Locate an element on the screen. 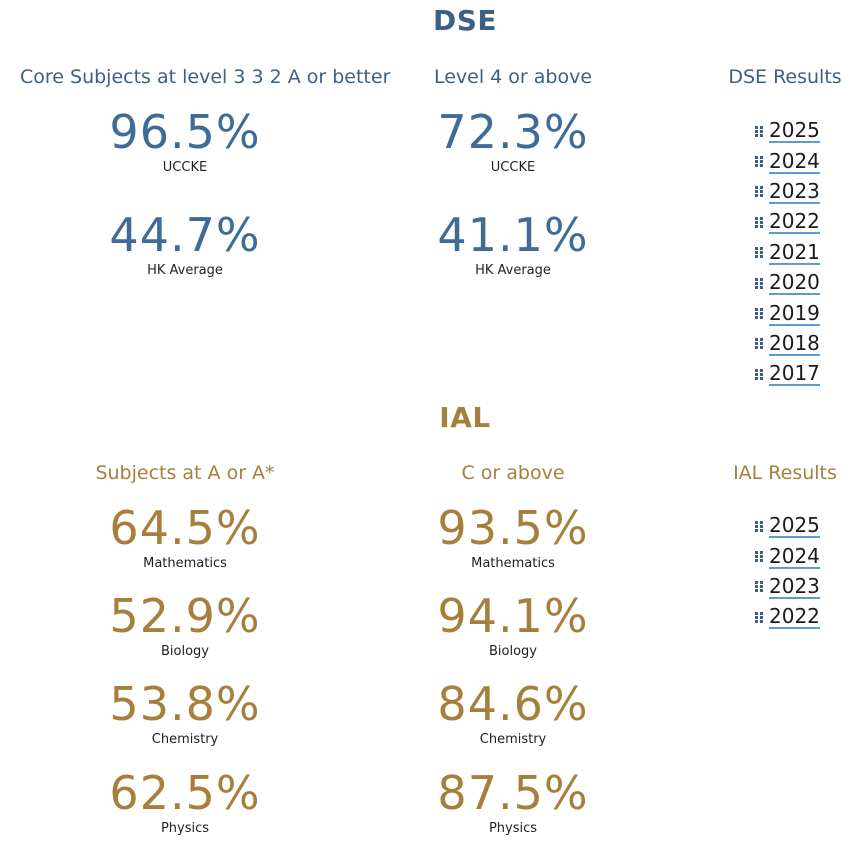 This screenshot has height=853, width=845. ial-c-chemistry-stat: 84.6% Chemistry is located at coordinates (513, 712).